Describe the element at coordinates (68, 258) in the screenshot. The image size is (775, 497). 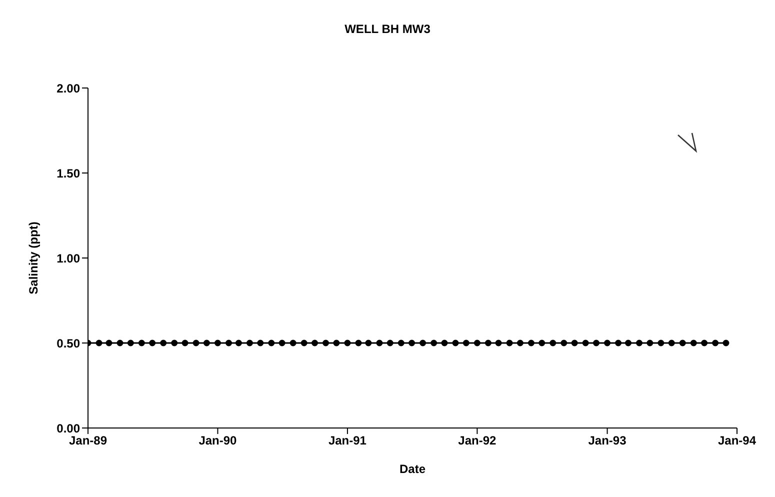
I see `y-tick-label: 1.00` at that location.